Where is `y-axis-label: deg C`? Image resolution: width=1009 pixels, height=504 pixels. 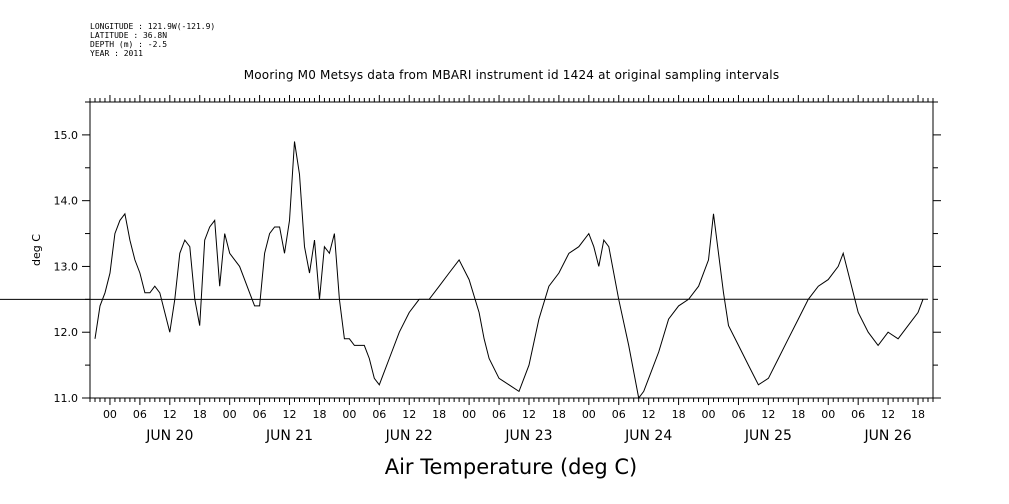 y-axis-label: deg C is located at coordinates (36, 250).